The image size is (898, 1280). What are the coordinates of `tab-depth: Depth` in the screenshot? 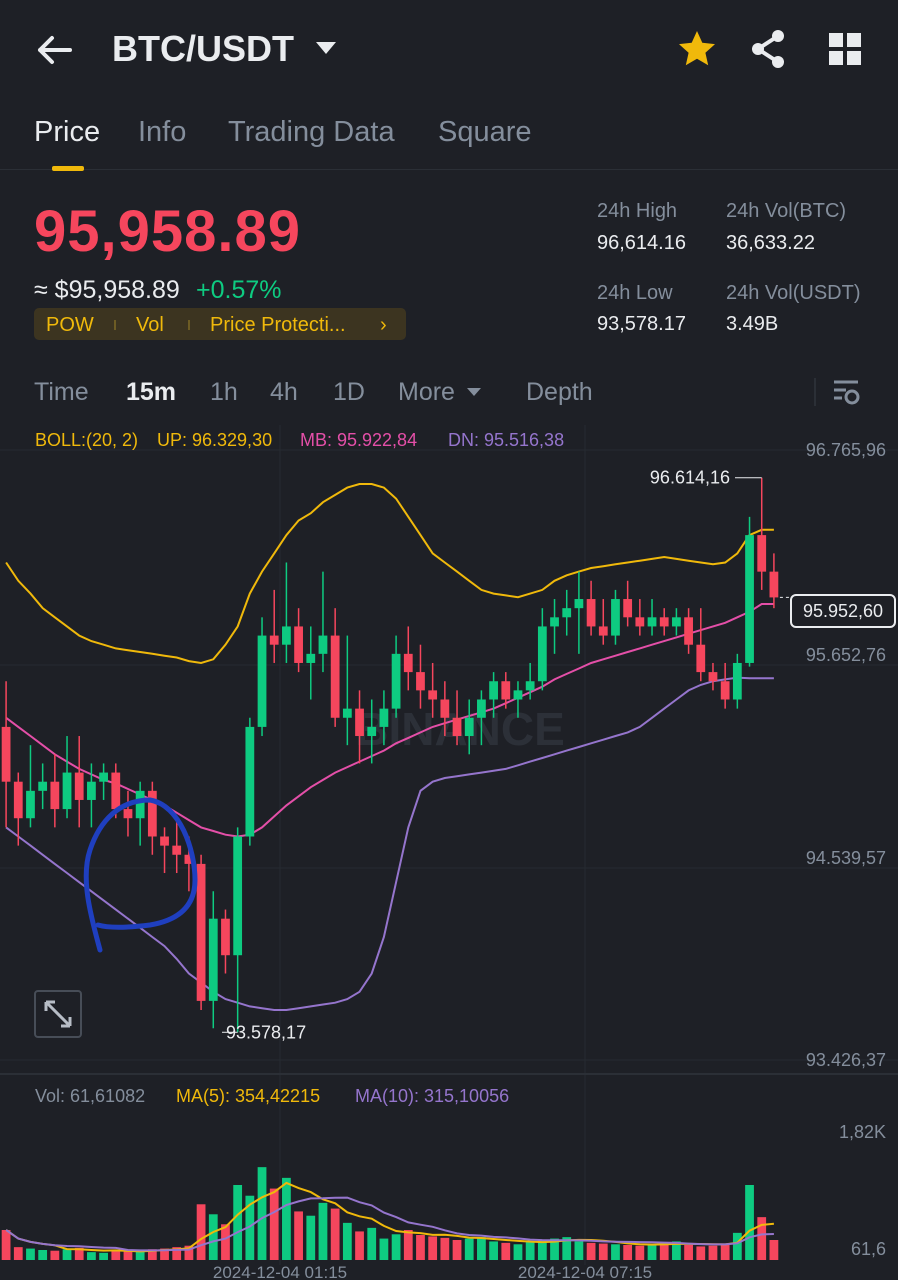 It's located at (559, 392).